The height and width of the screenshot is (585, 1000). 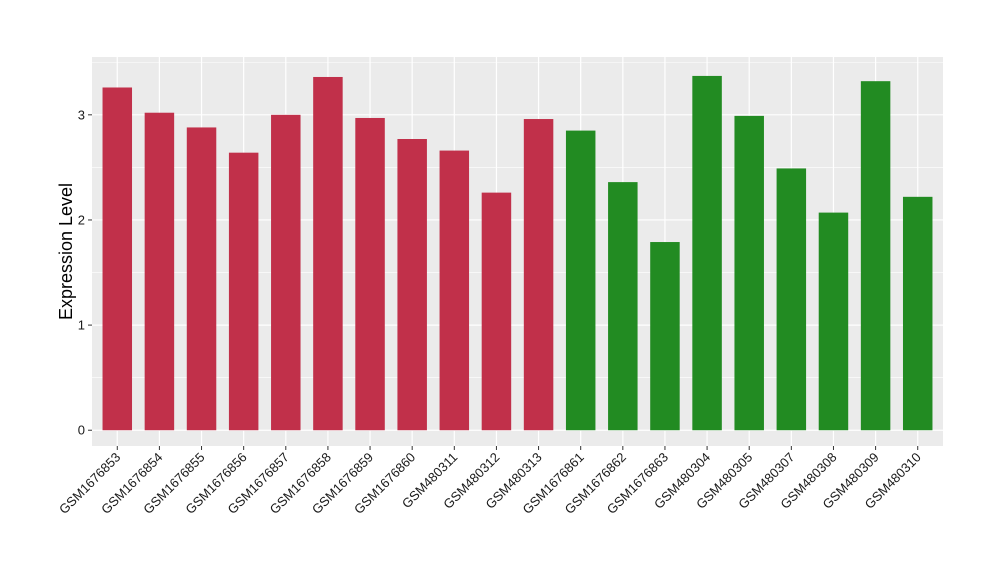 What do you see at coordinates (81, 430) in the screenshot?
I see `y-tick-label: 0` at bounding box center [81, 430].